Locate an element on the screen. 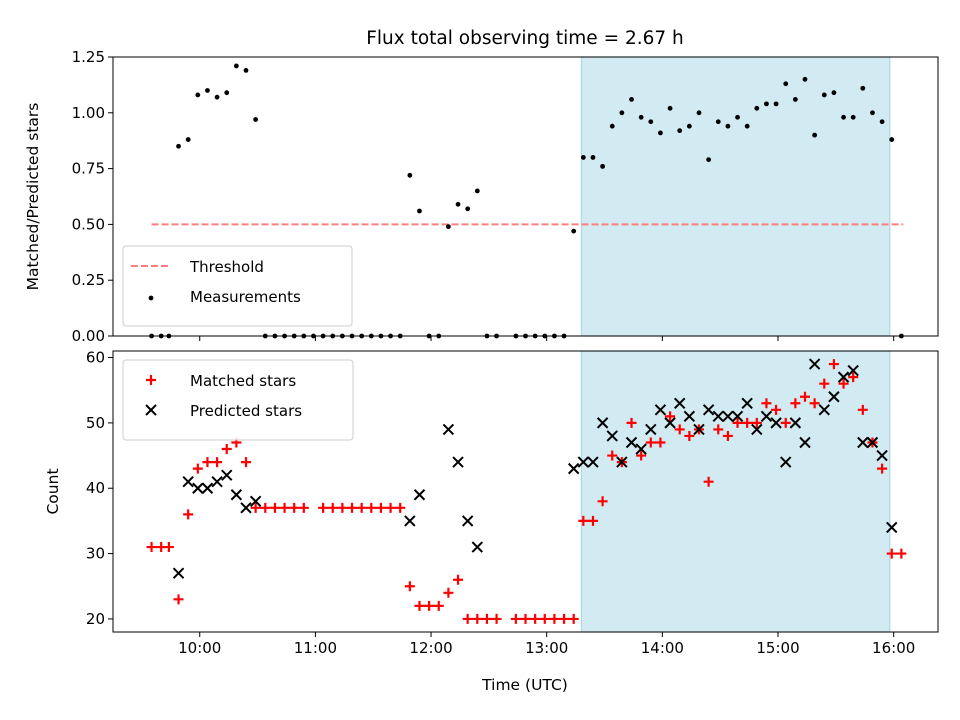  y-tick-label: 0.50 is located at coordinates (88, 224).